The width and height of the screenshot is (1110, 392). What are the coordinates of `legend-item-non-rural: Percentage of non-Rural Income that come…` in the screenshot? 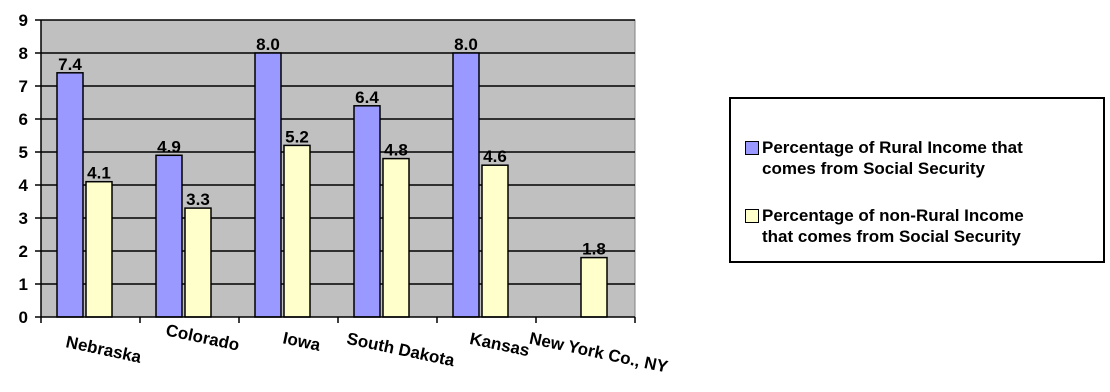 It's located at (884, 226).